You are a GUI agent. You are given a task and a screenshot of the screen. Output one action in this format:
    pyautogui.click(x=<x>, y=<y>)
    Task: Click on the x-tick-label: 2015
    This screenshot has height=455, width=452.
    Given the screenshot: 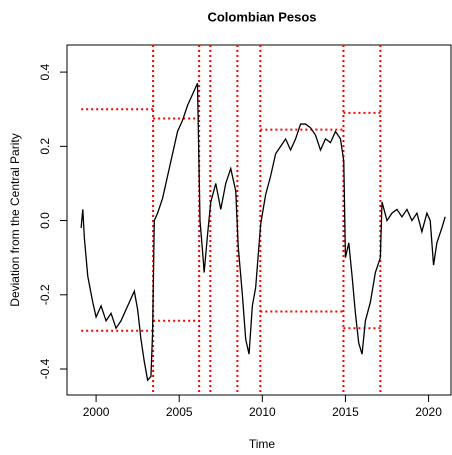 What is the action you would take?
    pyautogui.click(x=345, y=412)
    